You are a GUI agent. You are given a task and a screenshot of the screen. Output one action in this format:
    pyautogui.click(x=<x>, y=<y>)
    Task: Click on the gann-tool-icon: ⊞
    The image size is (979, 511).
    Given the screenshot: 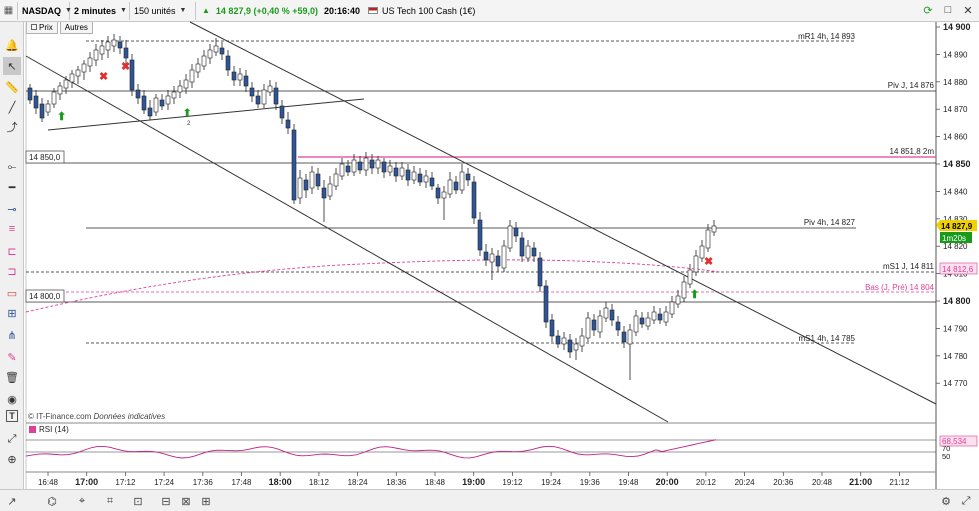 What is the action you would take?
    pyautogui.click(x=12, y=313)
    